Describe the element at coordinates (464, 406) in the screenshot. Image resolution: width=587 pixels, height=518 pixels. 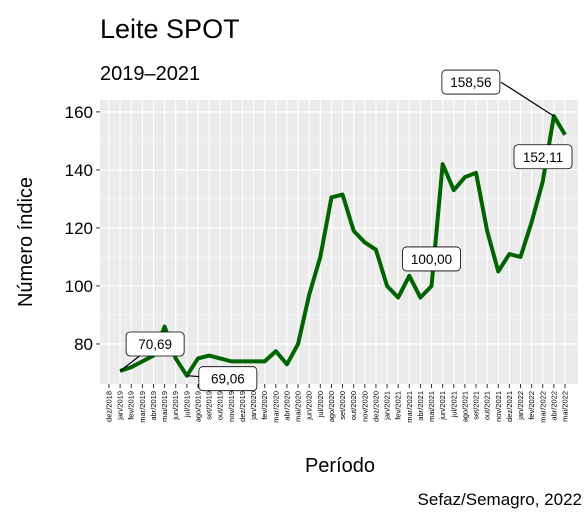
I see `x-tick-label: ago/2021` at that location.